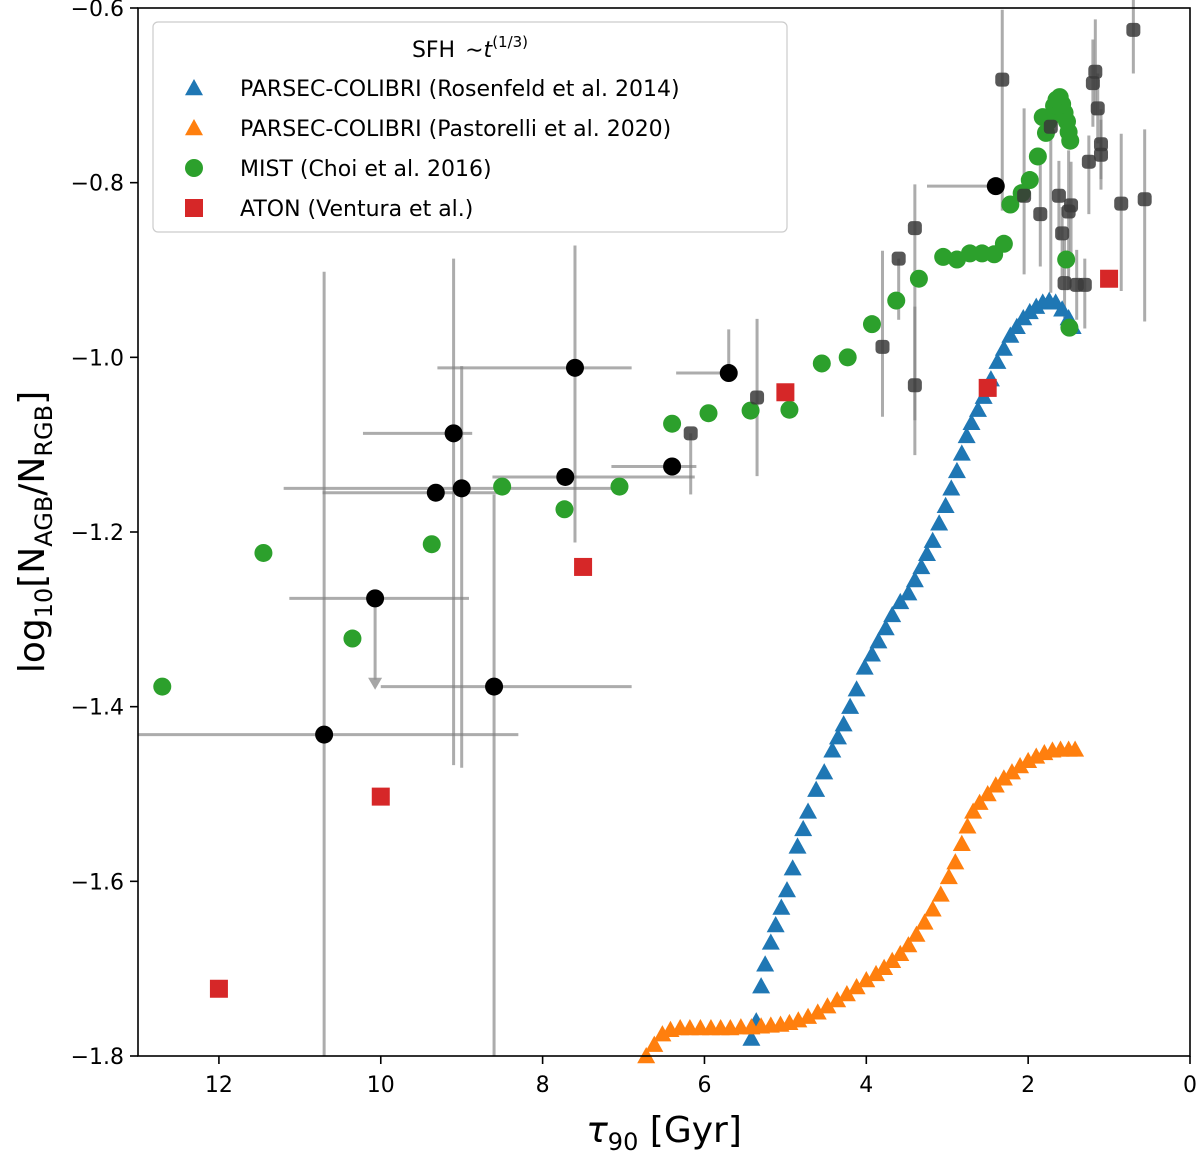 The width and height of the screenshot is (1200, 1152). What do you see at coordinates (44, 603) in the screenshot?
I see `y-axis-label-sub: 10` at bounding box center [44, 603].